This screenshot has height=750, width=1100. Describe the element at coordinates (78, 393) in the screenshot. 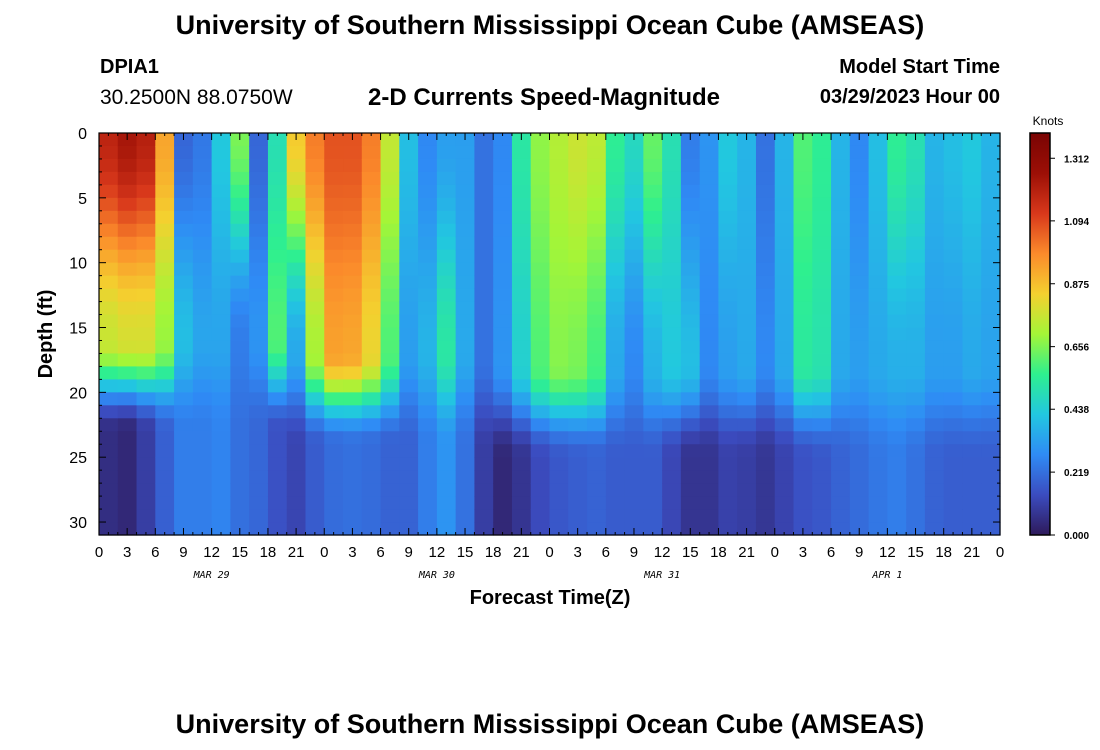

I see `y-tick-label: 20` at that location.